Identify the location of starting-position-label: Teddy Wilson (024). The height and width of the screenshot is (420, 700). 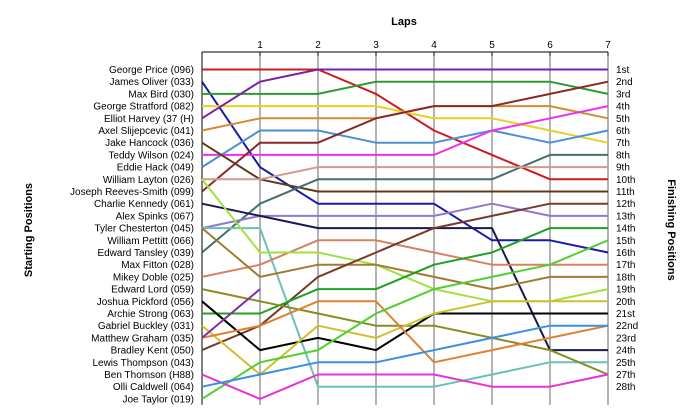
(151, 155).